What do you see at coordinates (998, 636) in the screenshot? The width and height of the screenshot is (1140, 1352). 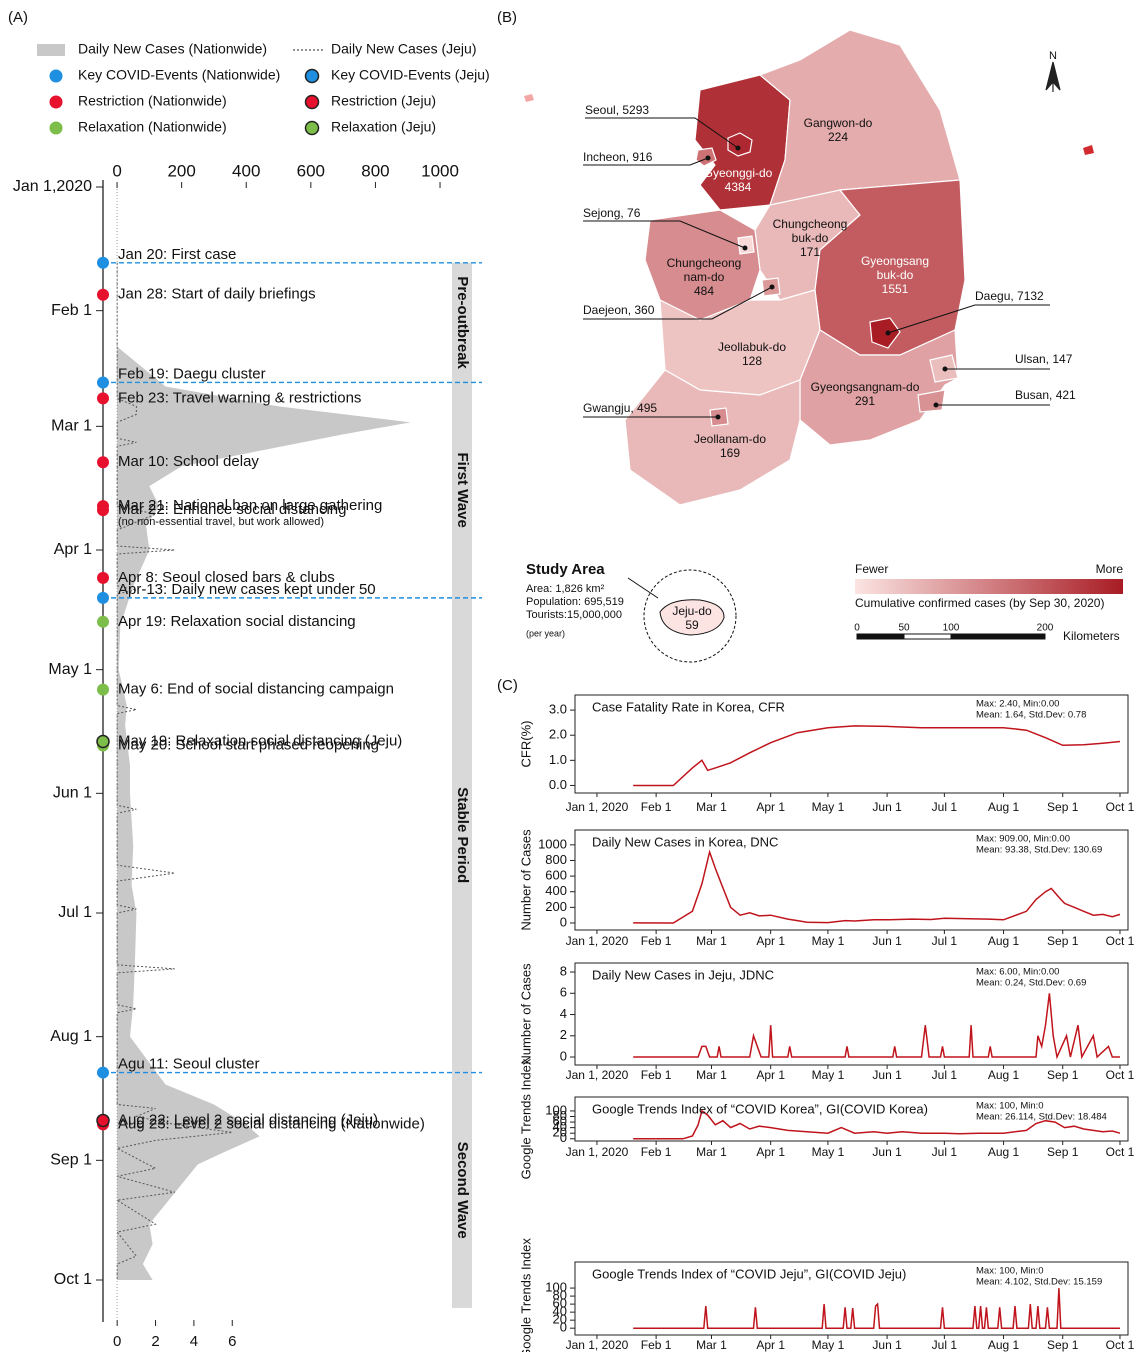 I see `scale-segment` at bounding box center [998, 636].